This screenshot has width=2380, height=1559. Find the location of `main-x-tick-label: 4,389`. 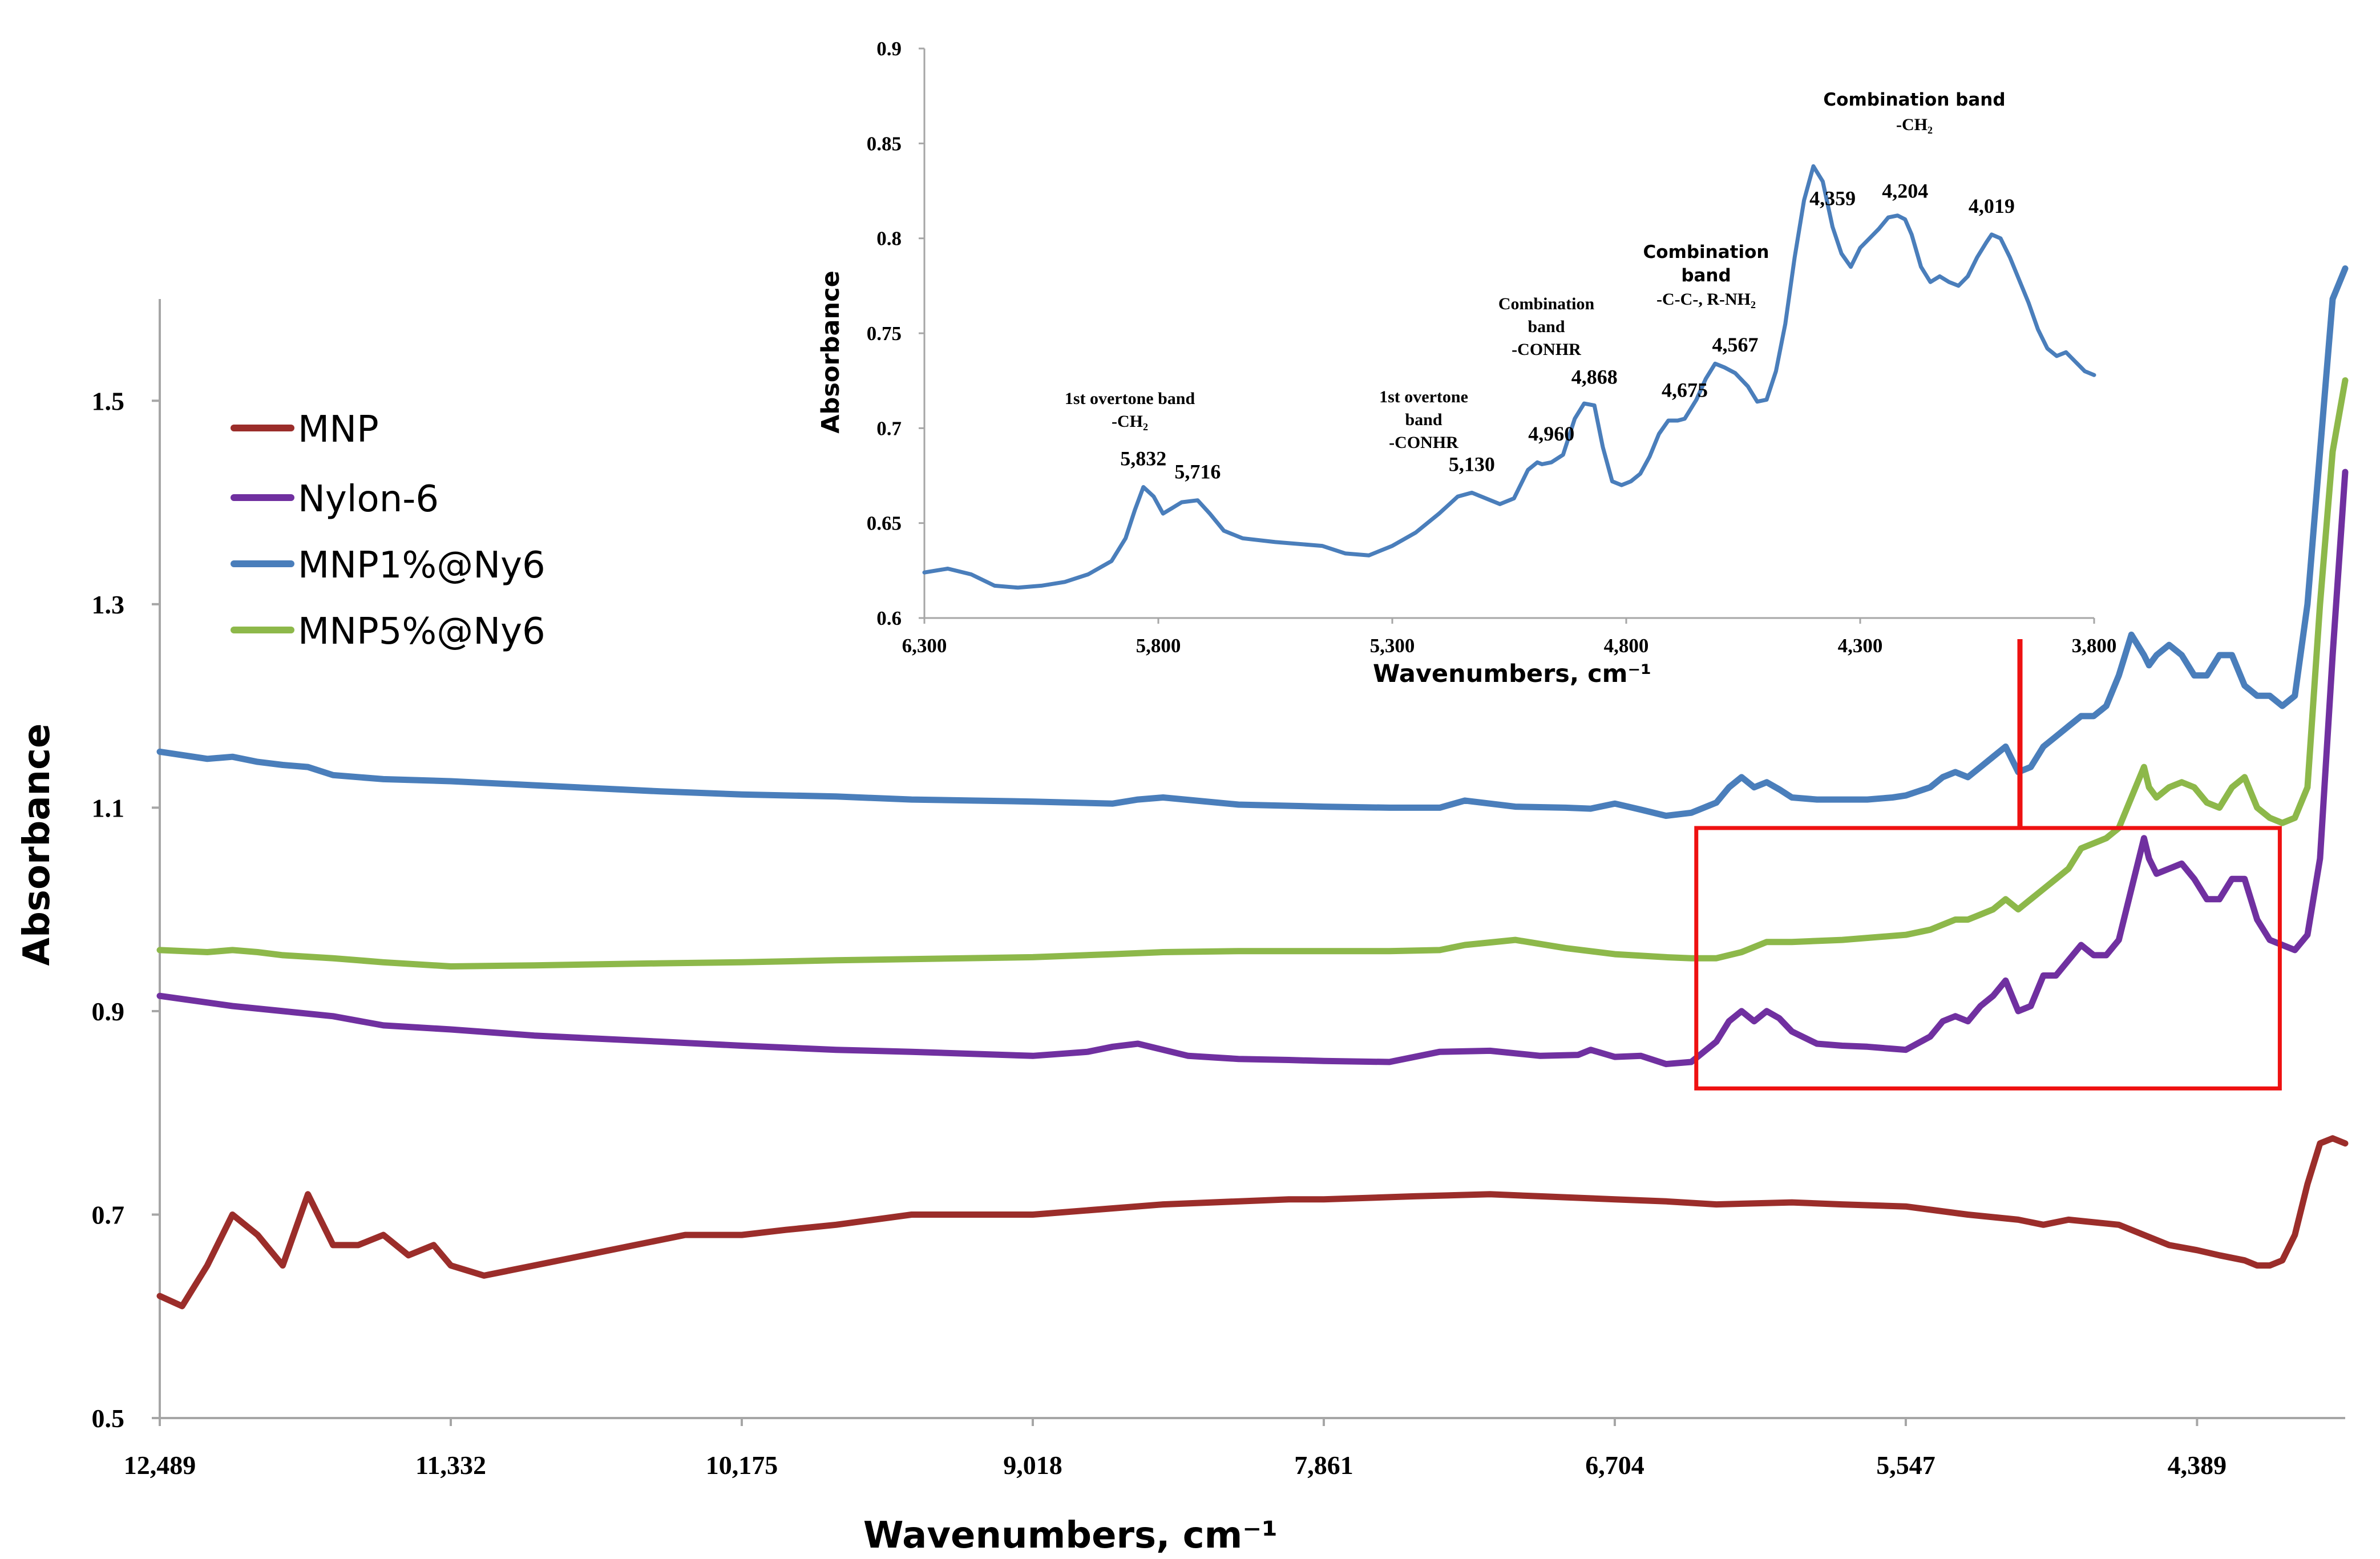

main-x-tick-label: 4,389 is located at coordinates (2197, 1465).